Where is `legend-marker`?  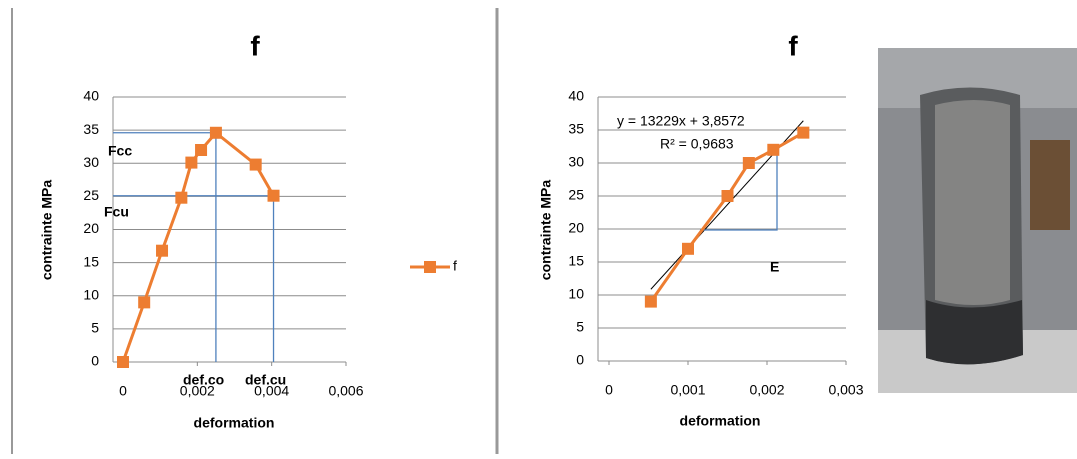
legend-marker is located at coordinates (430, 267).